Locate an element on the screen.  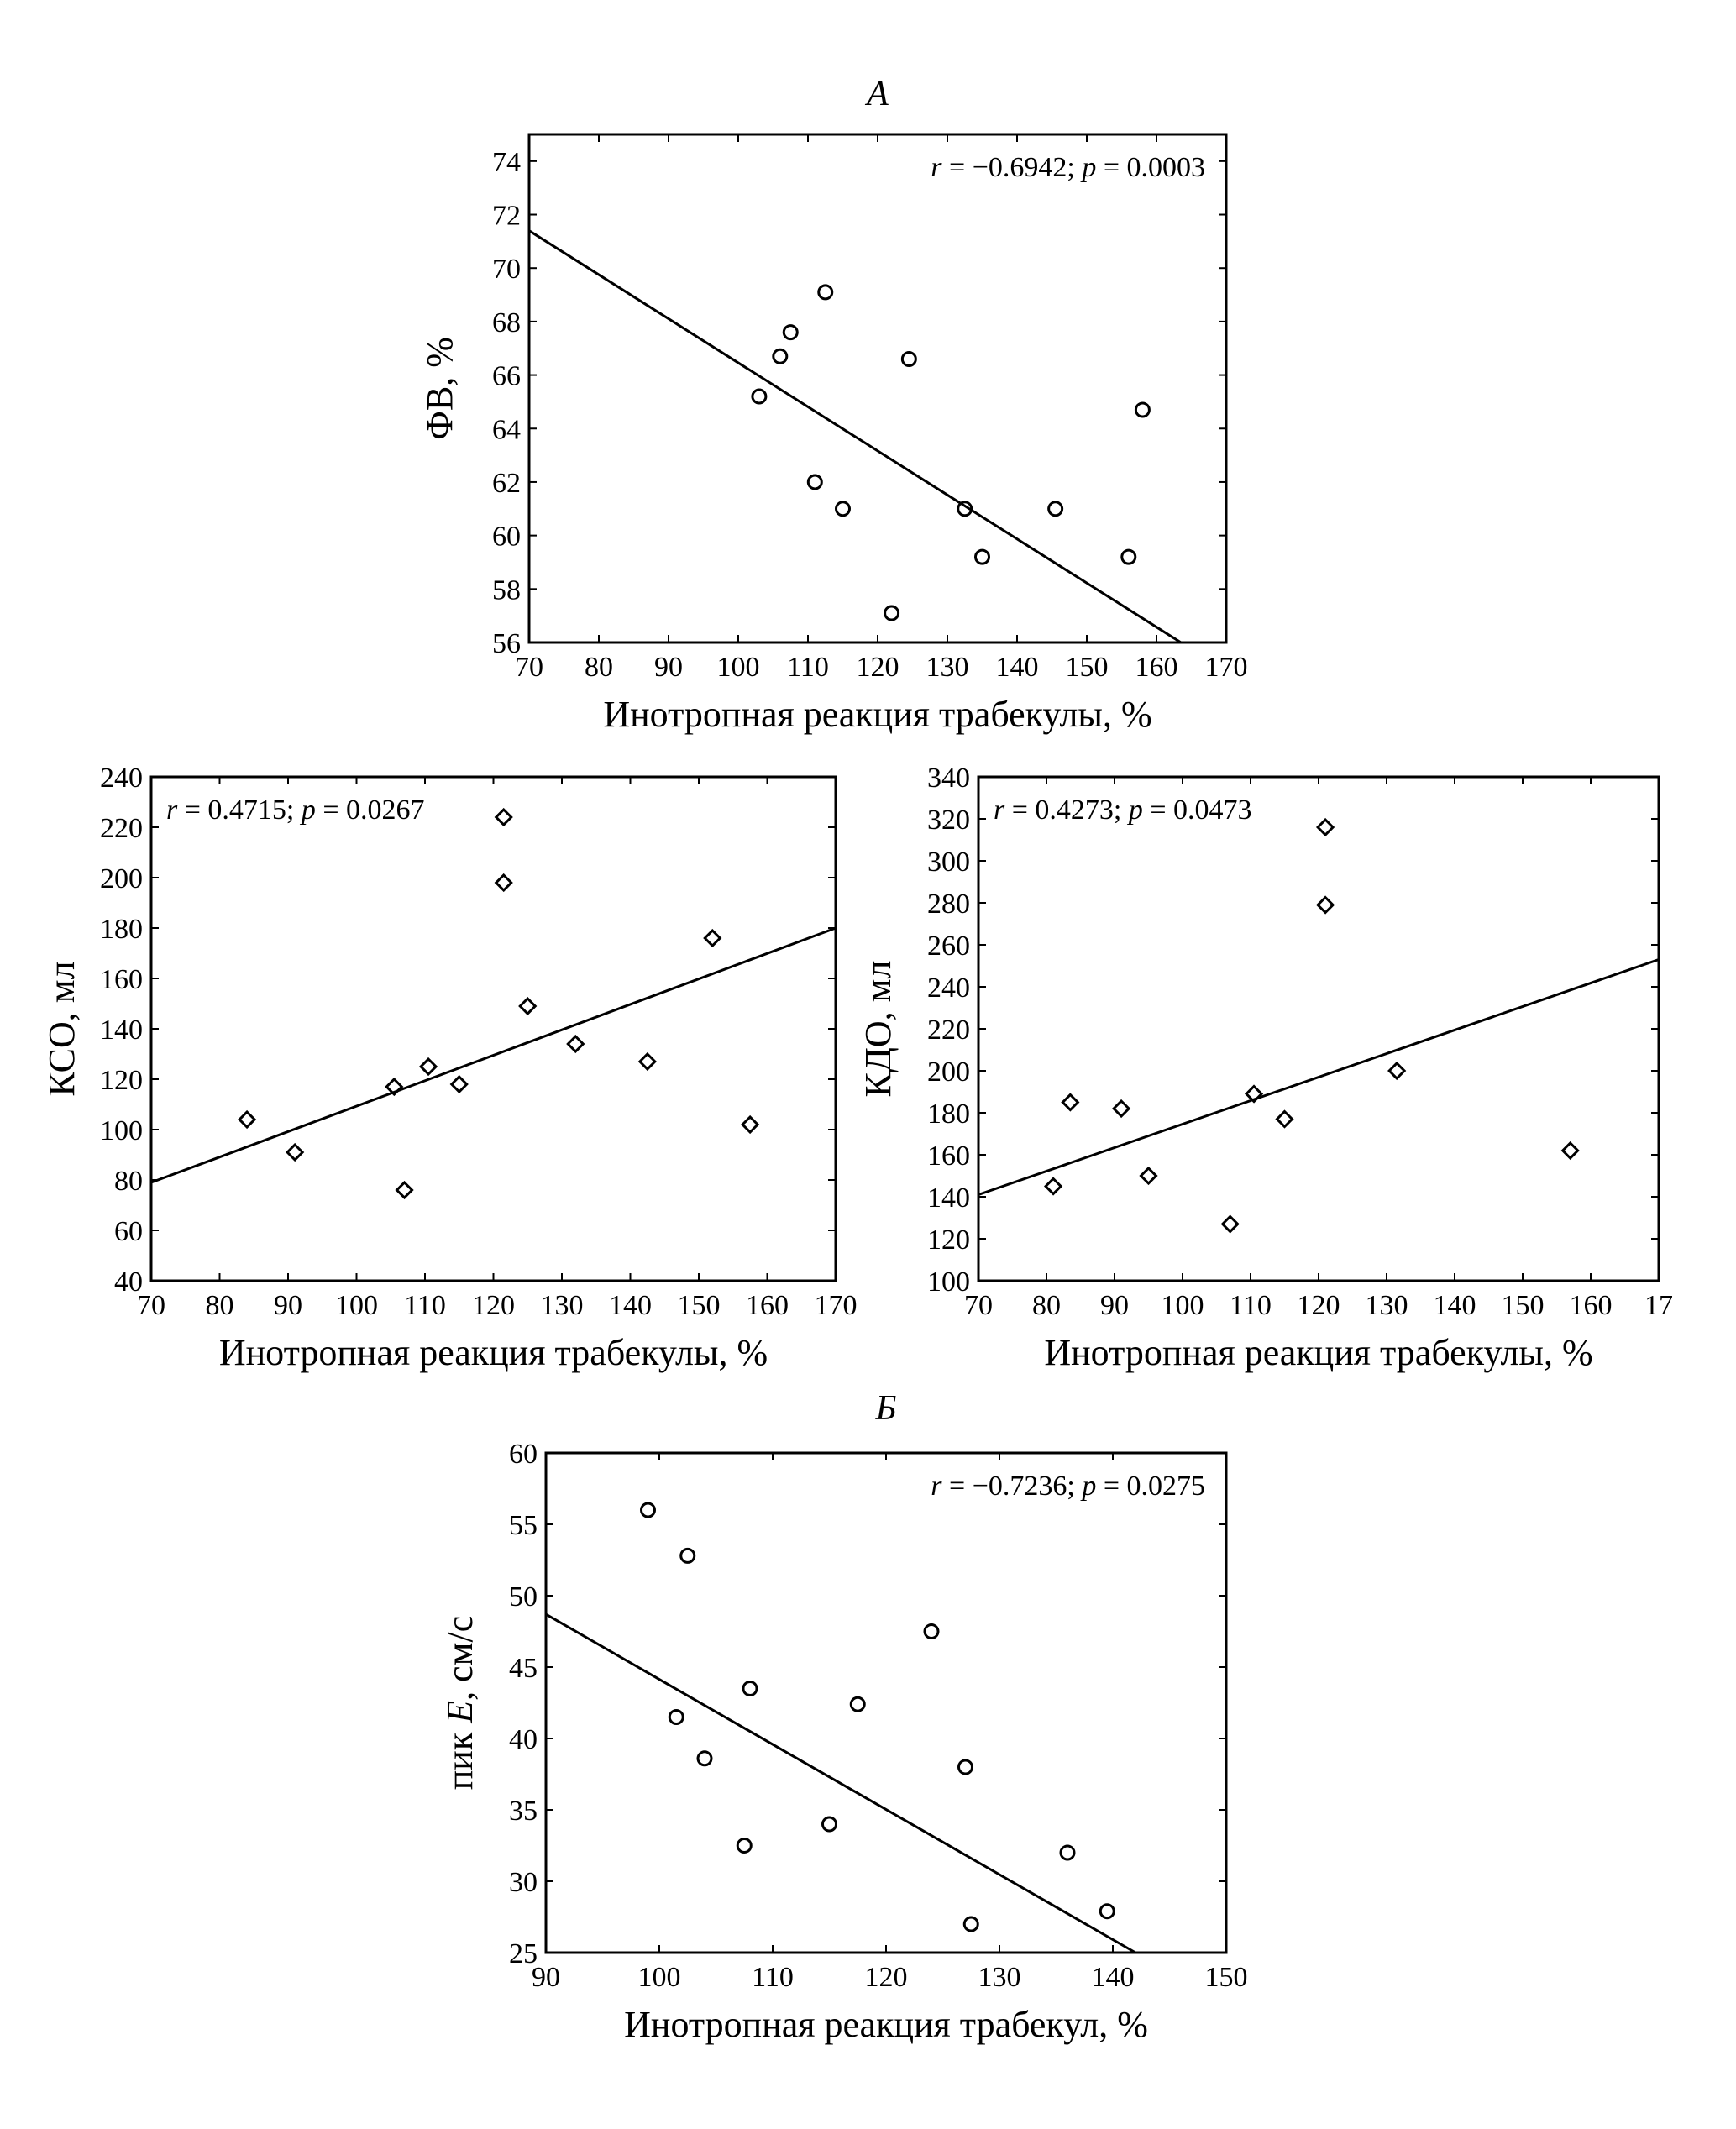
y-tick-label: 300 is located at coordinates (948, 863).